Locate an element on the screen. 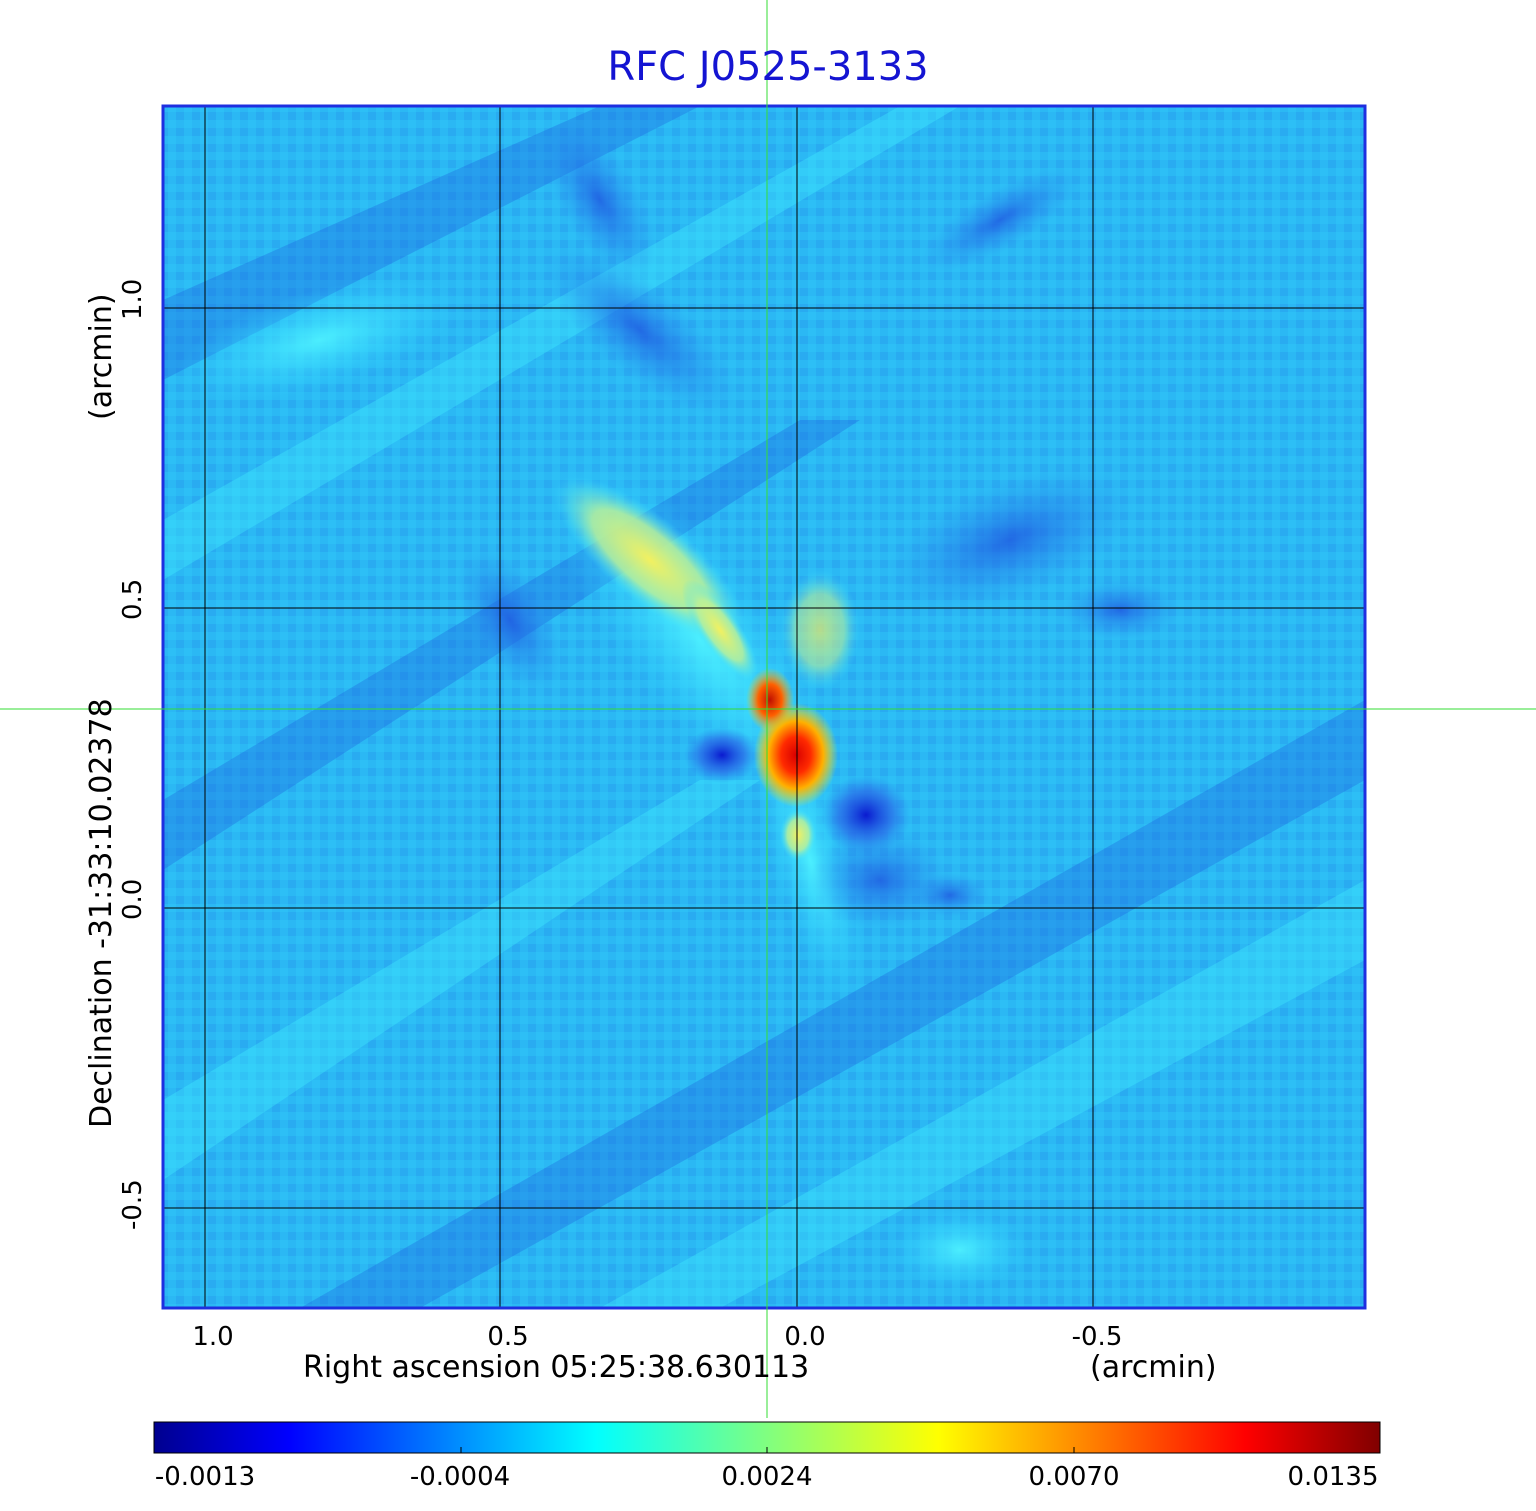 This screenshot has height=1511, width=1536. x-axis-unit: (arcmin) is located at coordinates (1153, 1367).